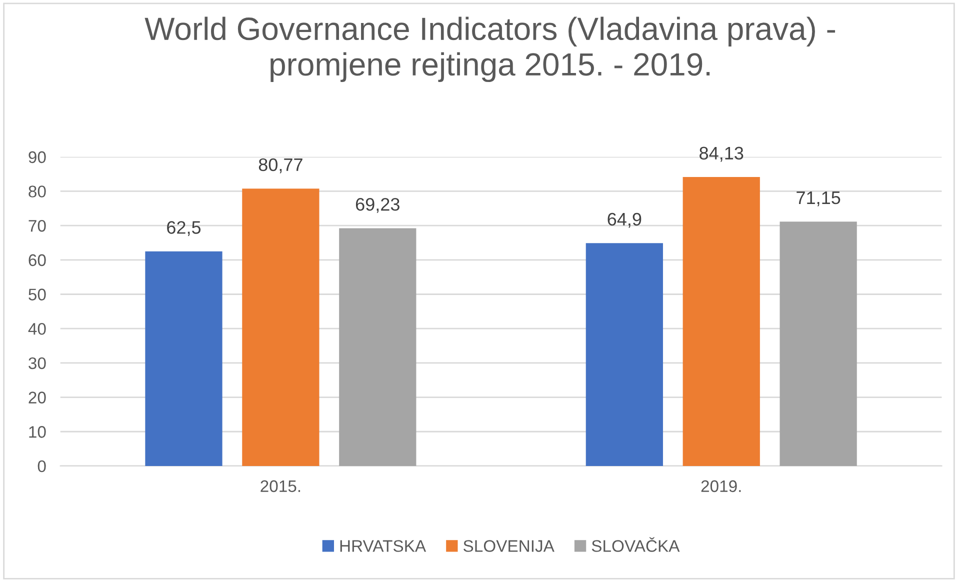 This screenshot has width=958, height=581. Describe the element at coordinates (37, 192) in the screenshot. I see `y-tick-label: 80` at that location.